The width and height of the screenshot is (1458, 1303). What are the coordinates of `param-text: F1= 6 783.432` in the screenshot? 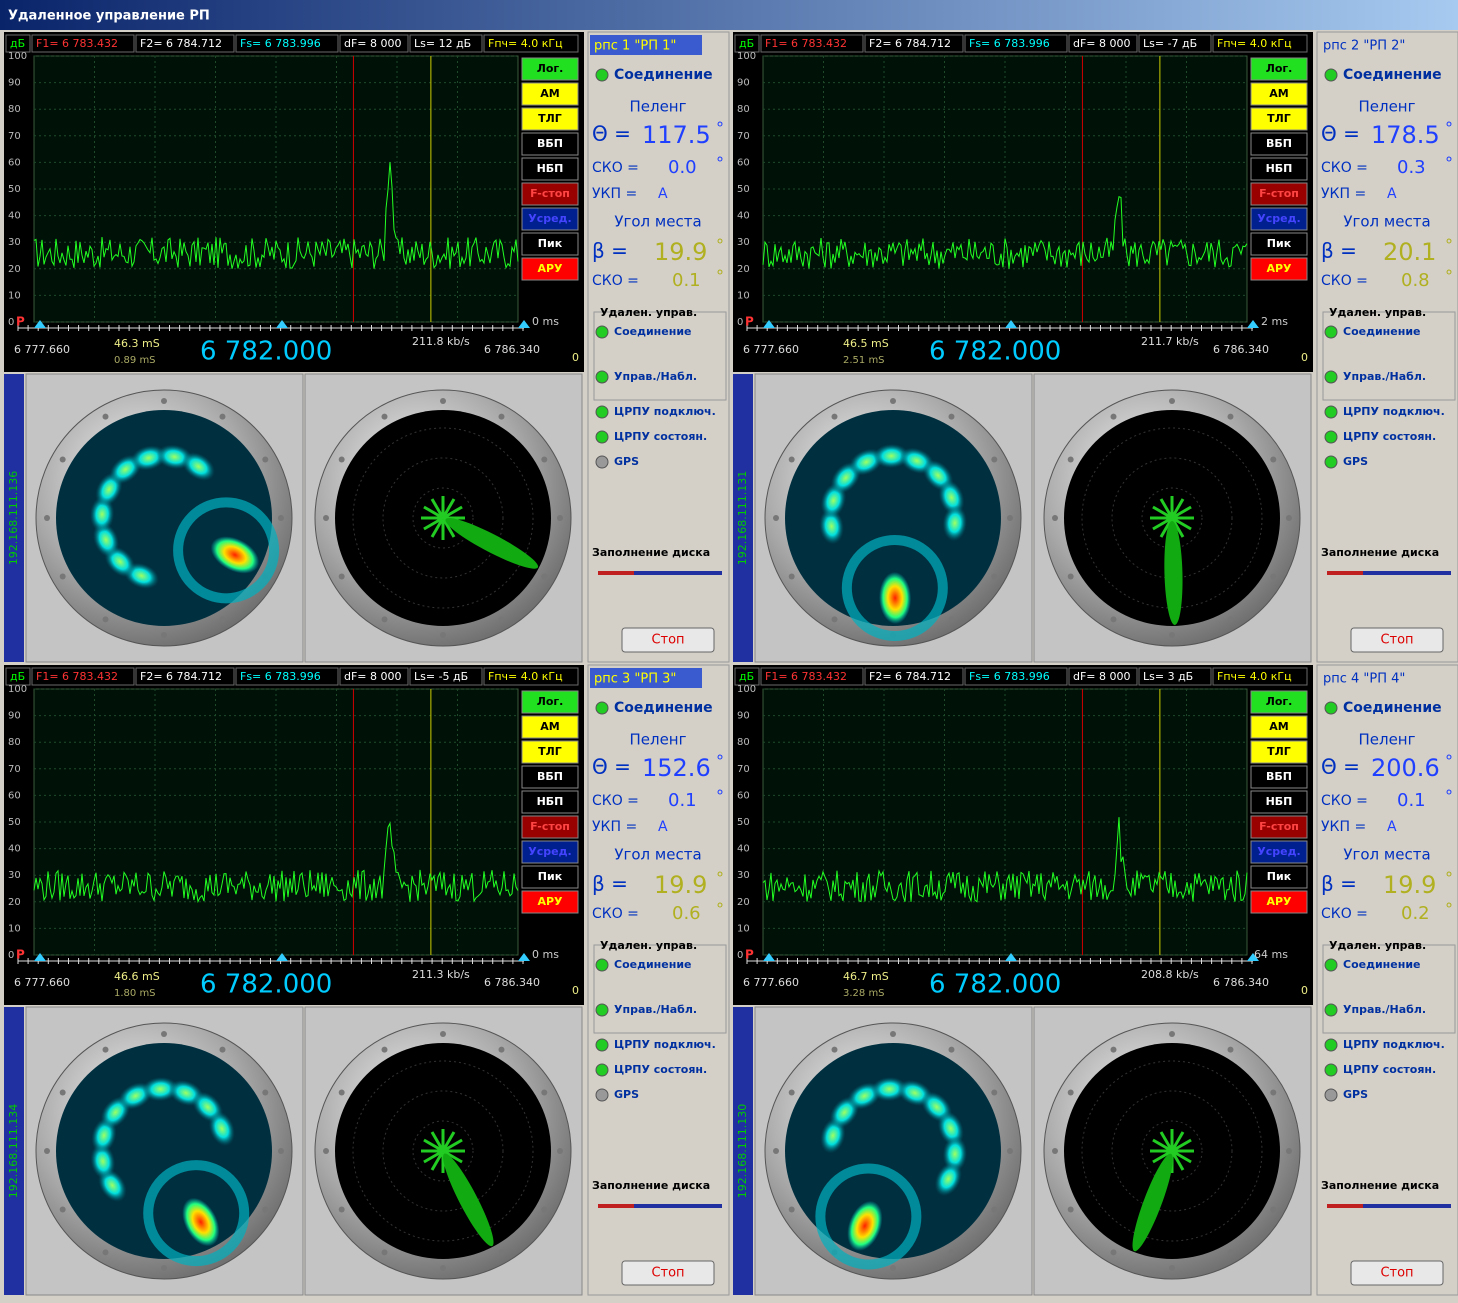 It's located at (77, 676).